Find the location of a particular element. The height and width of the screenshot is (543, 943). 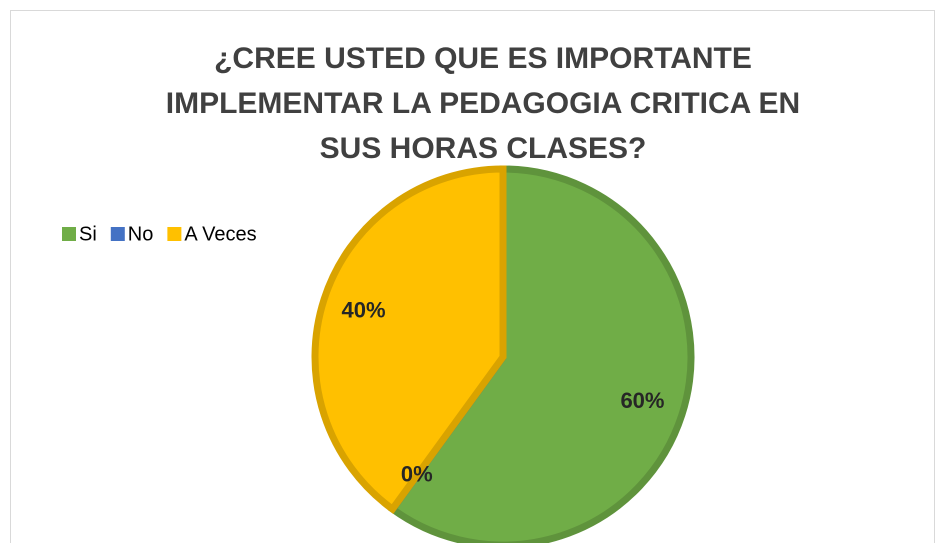

data-label: 0% is located at coordinates (417, 473).